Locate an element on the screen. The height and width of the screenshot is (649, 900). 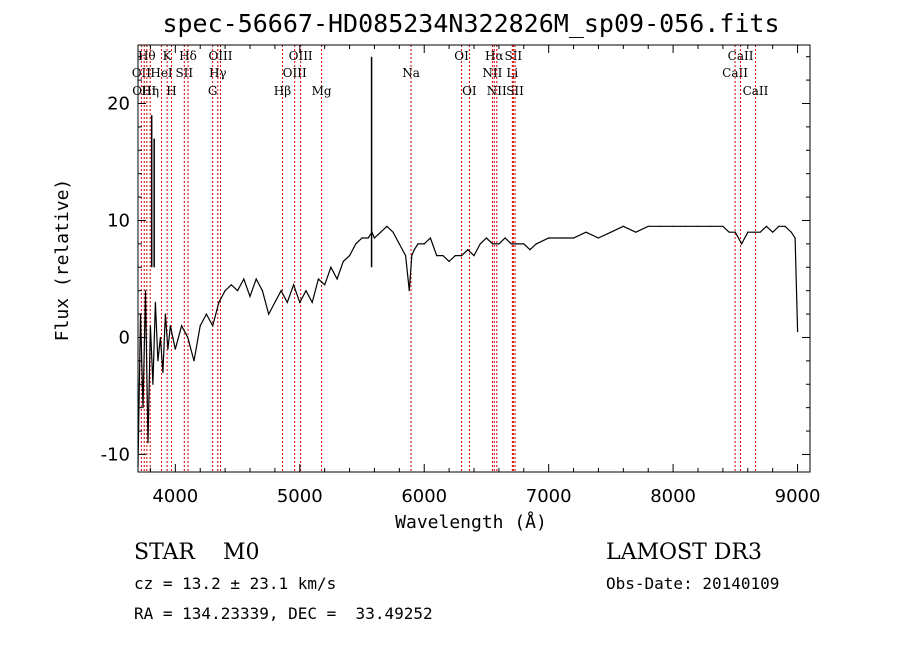
x-tick-label-2: 6000 is located at coordinates (424, 496).